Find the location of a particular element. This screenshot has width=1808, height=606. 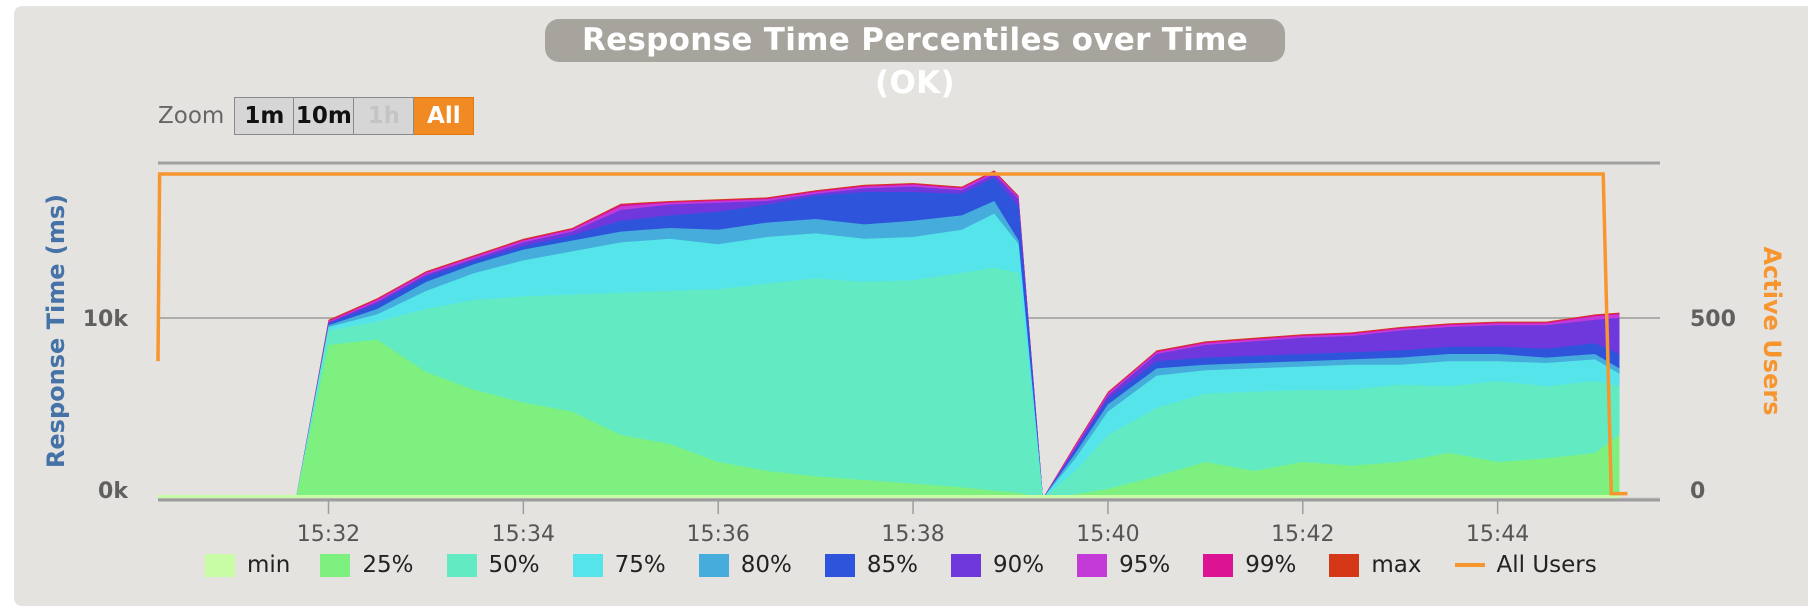

legend-line-swatch is located at coordinates (1469, 565).